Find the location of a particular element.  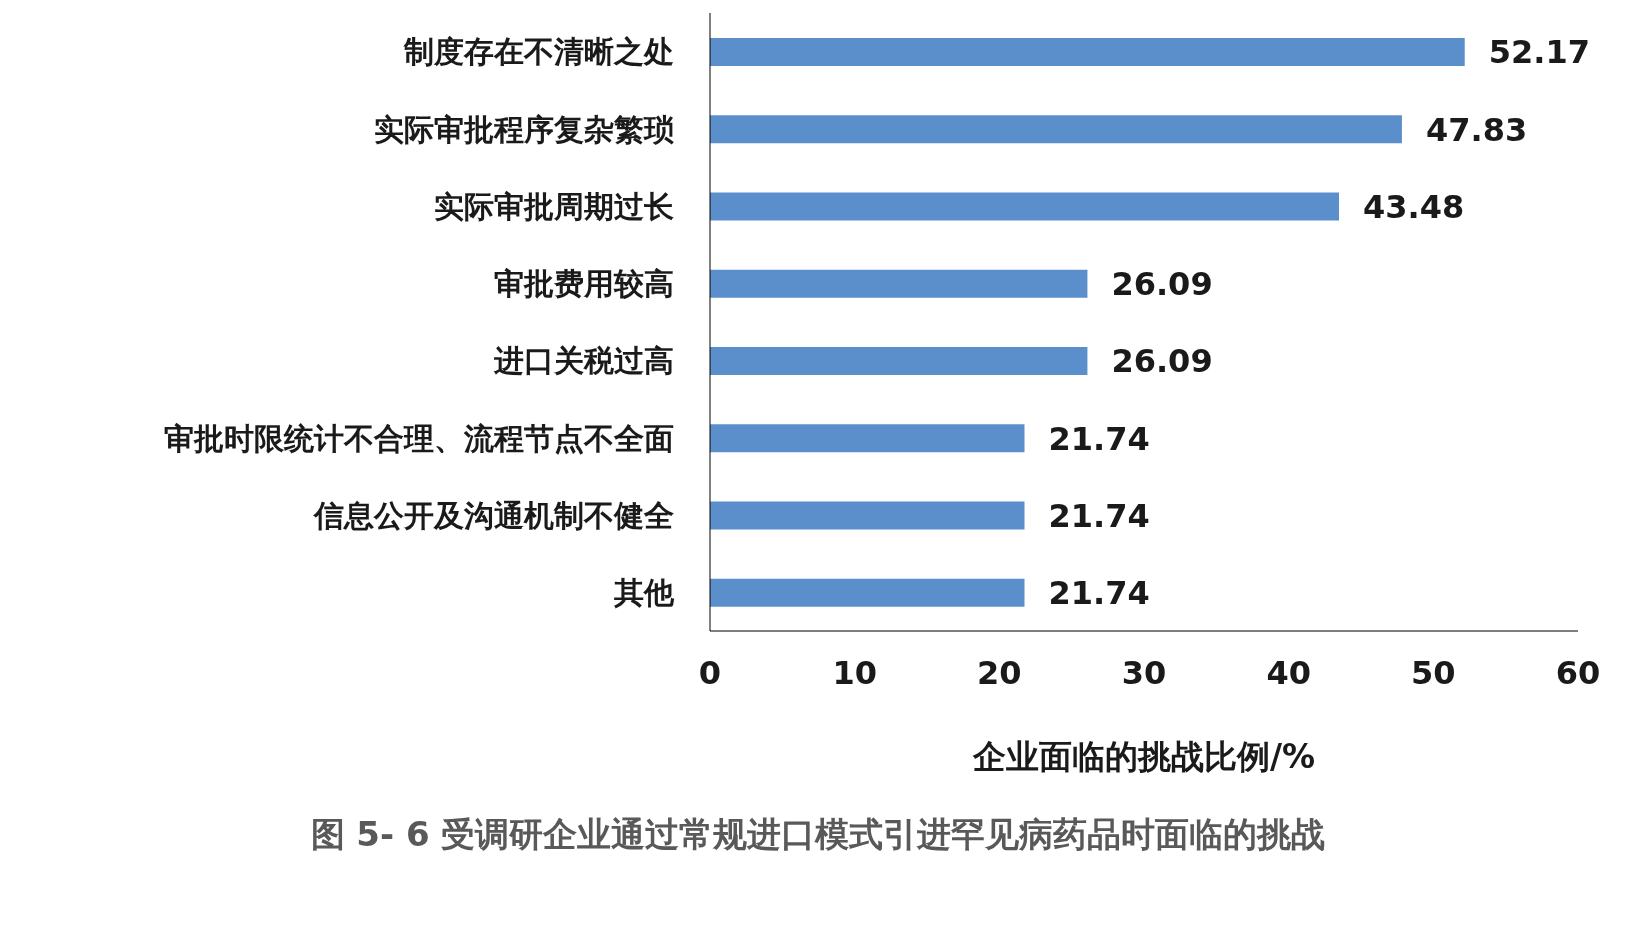

x-axis-title: 企业面临的挑战比例/% is located at coordinates (1143, 756).